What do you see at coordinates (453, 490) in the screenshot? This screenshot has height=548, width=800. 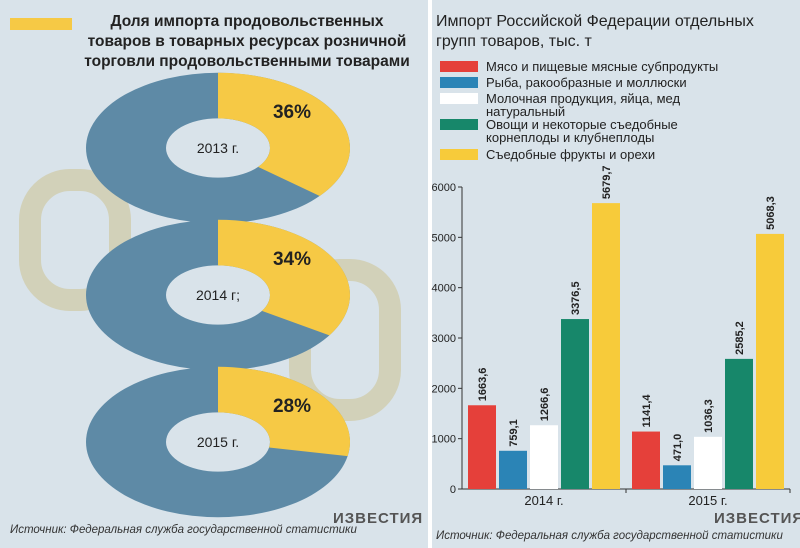 I see `y-tick-label: 0` at bounding box center [453, 490].